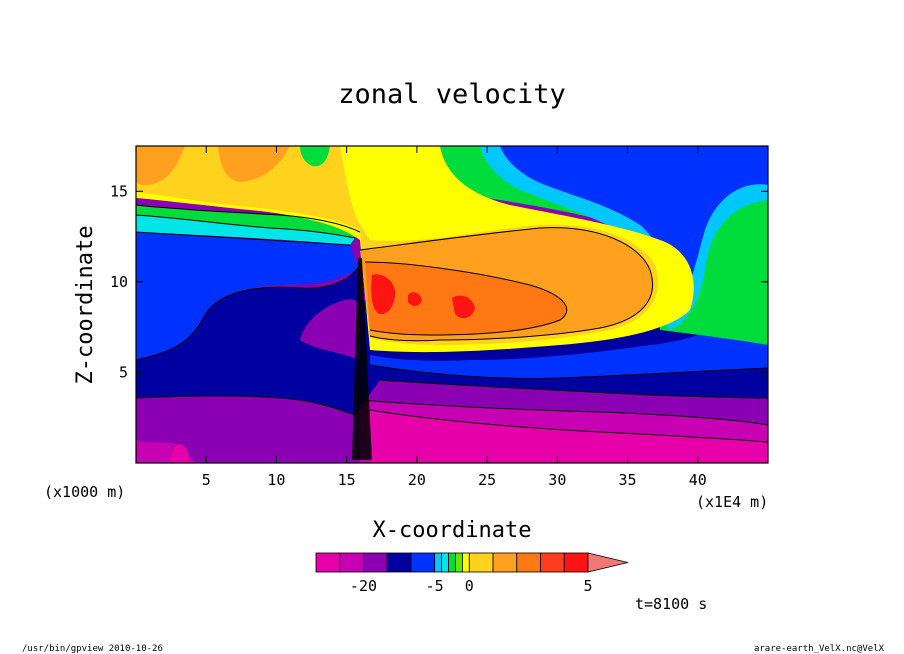 The height and width of the screenshot is (654, 904). Describe the element at coordinates (330, 329) in the screenshot. I see `field-purple-cell` at that location.